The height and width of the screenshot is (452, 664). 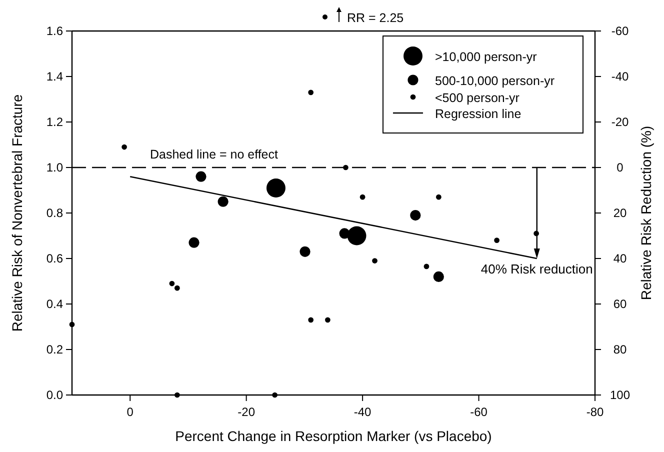 What do you see at coordinates (55, 31) in the screenshot?
I see `y-tick-label: 1.6` at bounding box center [55, 31].